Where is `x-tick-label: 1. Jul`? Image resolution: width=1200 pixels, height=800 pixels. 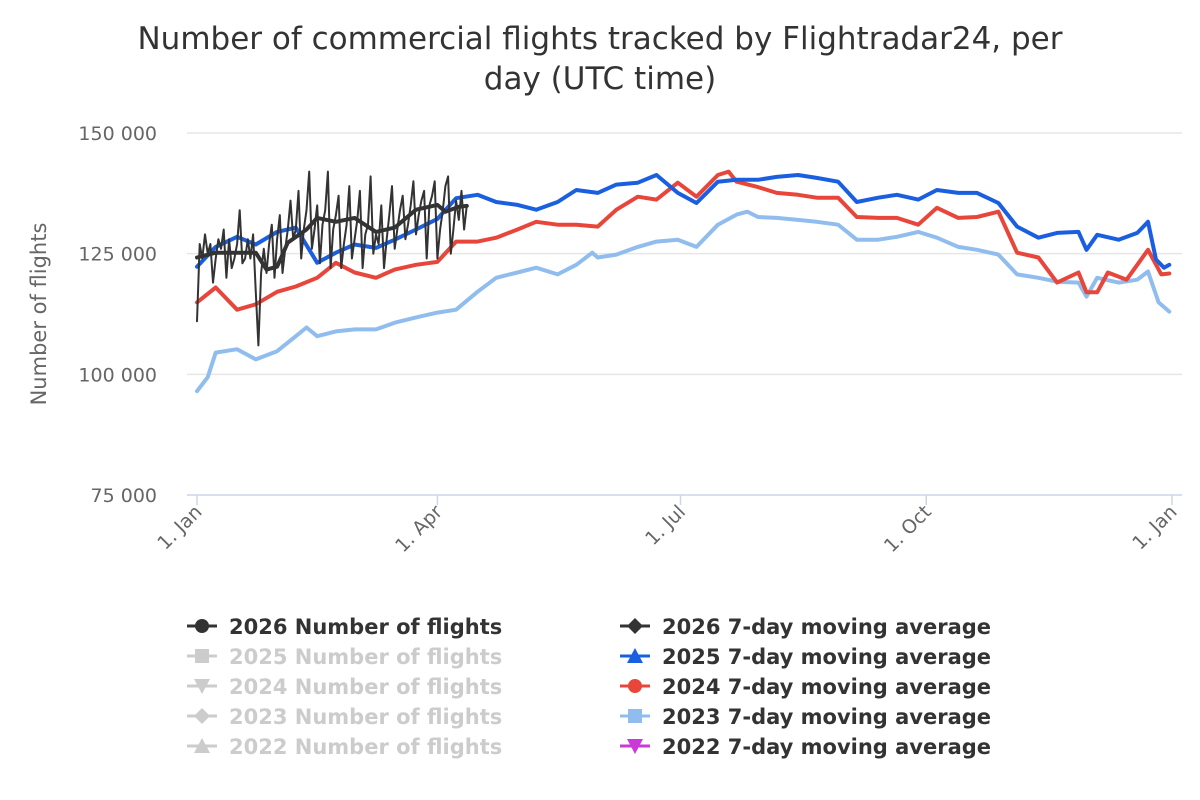 x-tick-label: 1. Jul is located at coordinates (665, 525).